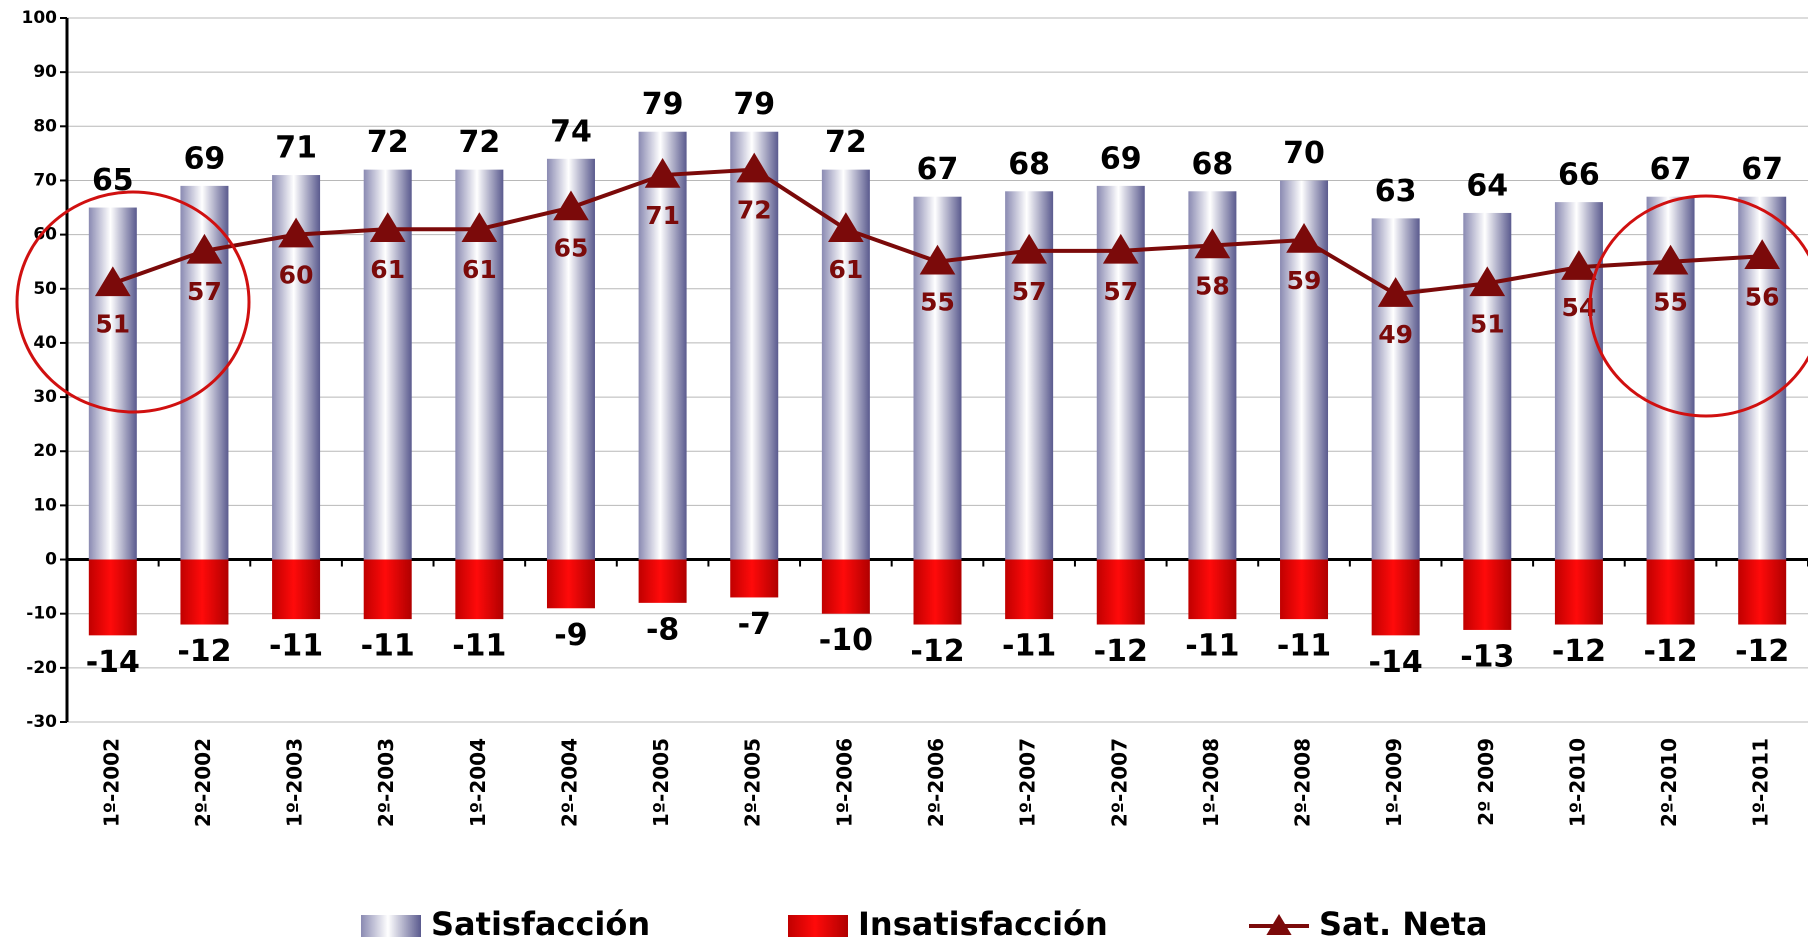 This screenshot has height=942, width=1808. Describe the element at coordinates (1396, 191) in the screenshot. I see `data-label: 63` at that location.